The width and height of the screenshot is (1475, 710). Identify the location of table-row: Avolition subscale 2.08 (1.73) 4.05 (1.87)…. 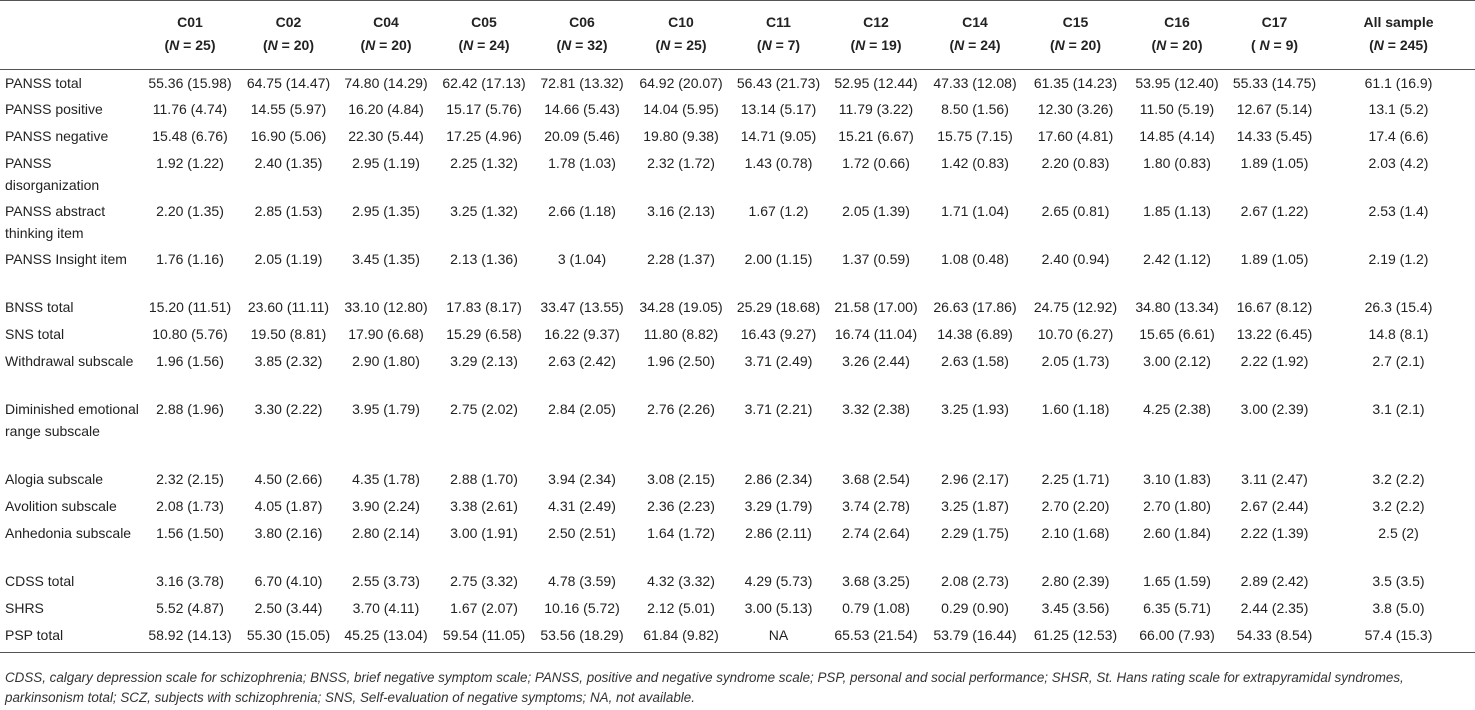
(737, 506).